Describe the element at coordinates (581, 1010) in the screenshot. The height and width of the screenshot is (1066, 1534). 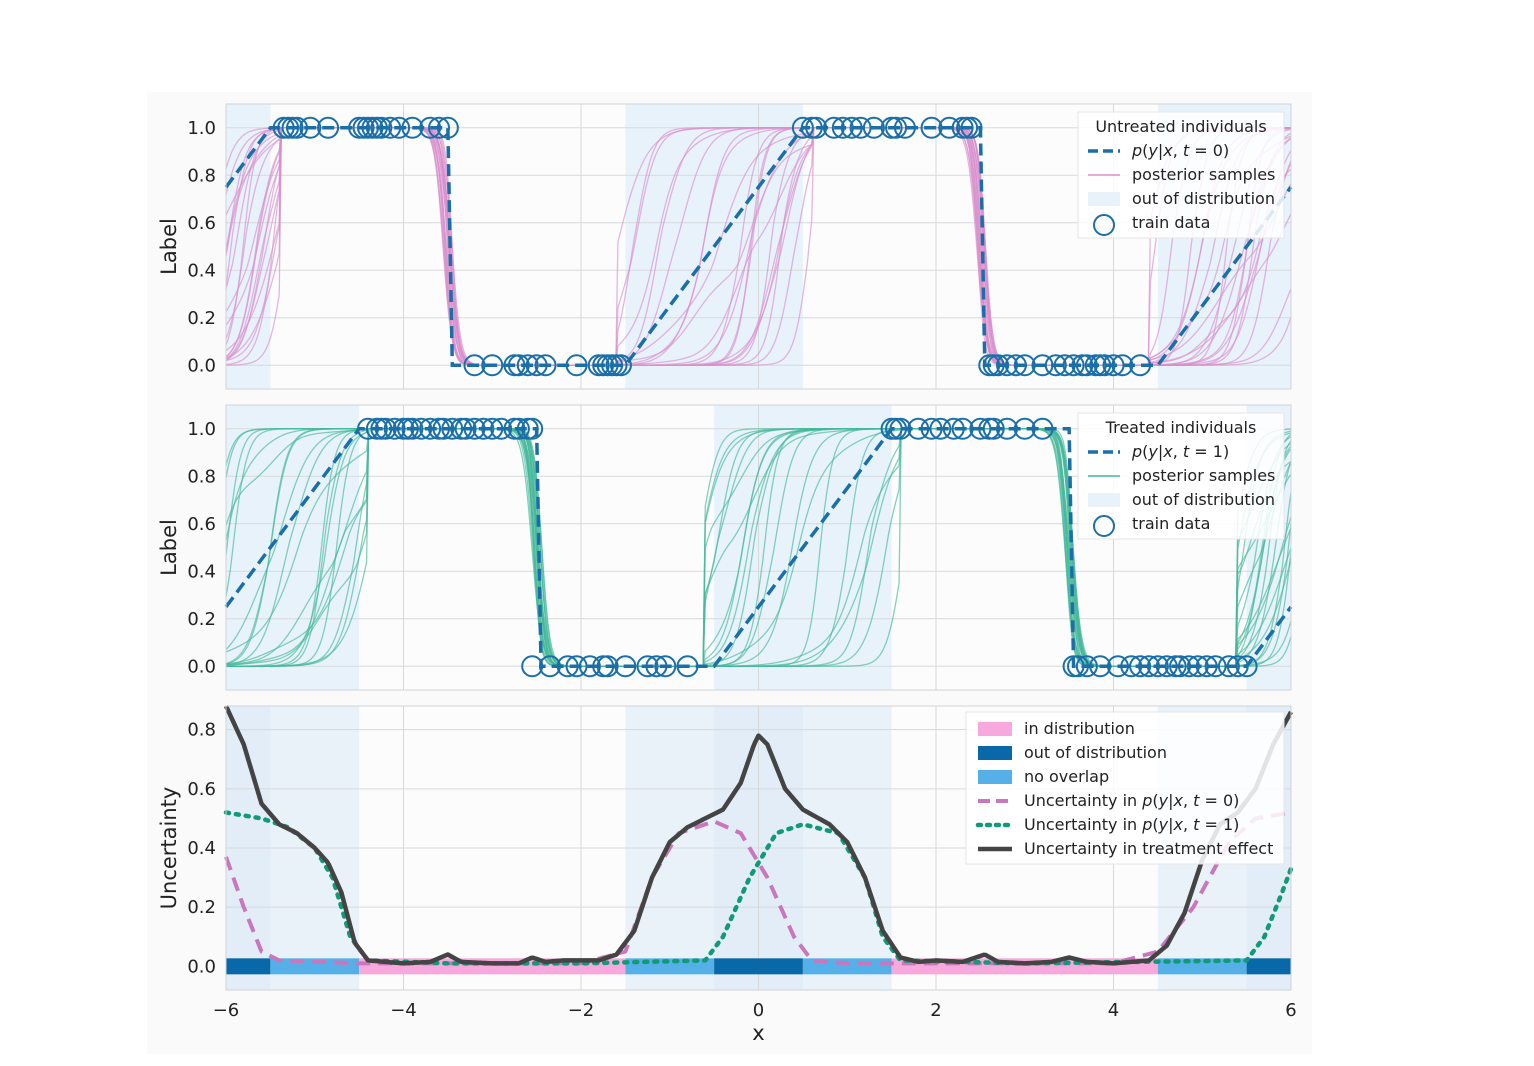
I see `x-tick-label: −2` at that location.